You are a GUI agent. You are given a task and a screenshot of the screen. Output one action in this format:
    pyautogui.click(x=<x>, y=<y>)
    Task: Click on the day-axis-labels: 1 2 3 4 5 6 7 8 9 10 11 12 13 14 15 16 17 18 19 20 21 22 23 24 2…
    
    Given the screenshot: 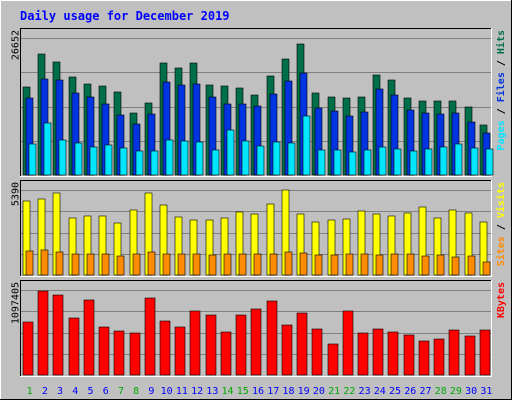 What is the action you would take?
    pyautogui.click(x=260, y=391)
    